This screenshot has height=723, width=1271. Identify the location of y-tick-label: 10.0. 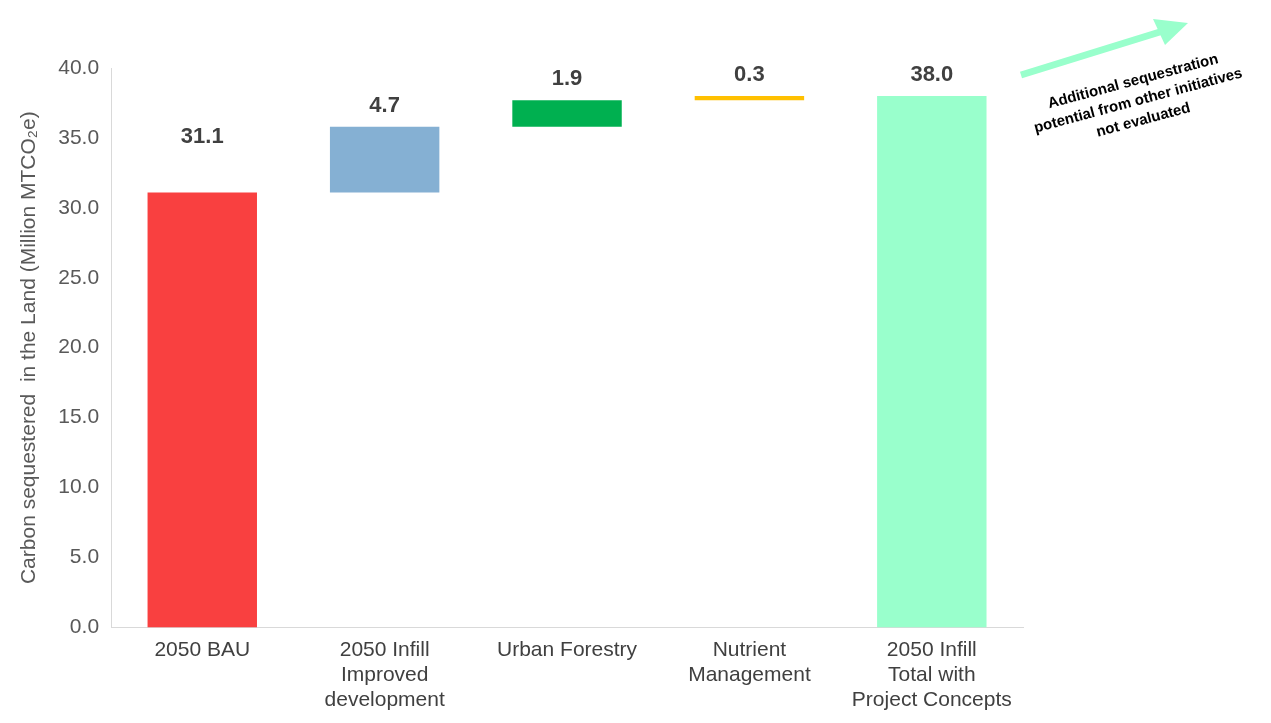
(79, 486).